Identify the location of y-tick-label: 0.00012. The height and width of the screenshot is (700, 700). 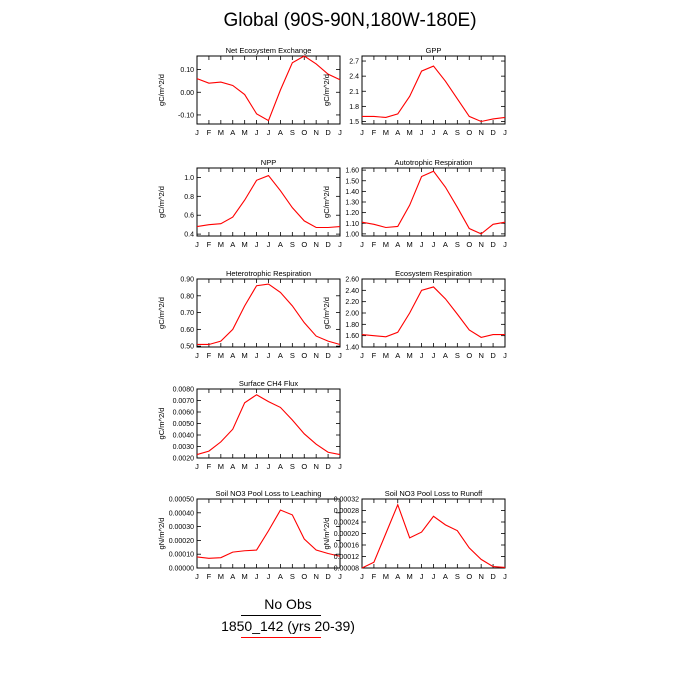
(346, 557).